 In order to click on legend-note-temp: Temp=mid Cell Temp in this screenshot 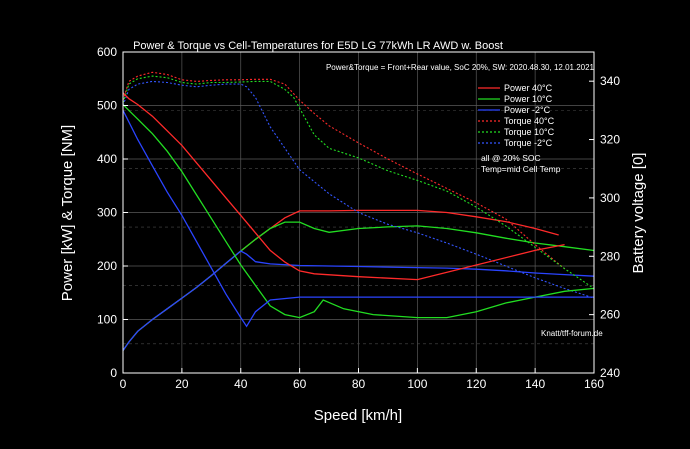, I will do `click(521, 169)`.